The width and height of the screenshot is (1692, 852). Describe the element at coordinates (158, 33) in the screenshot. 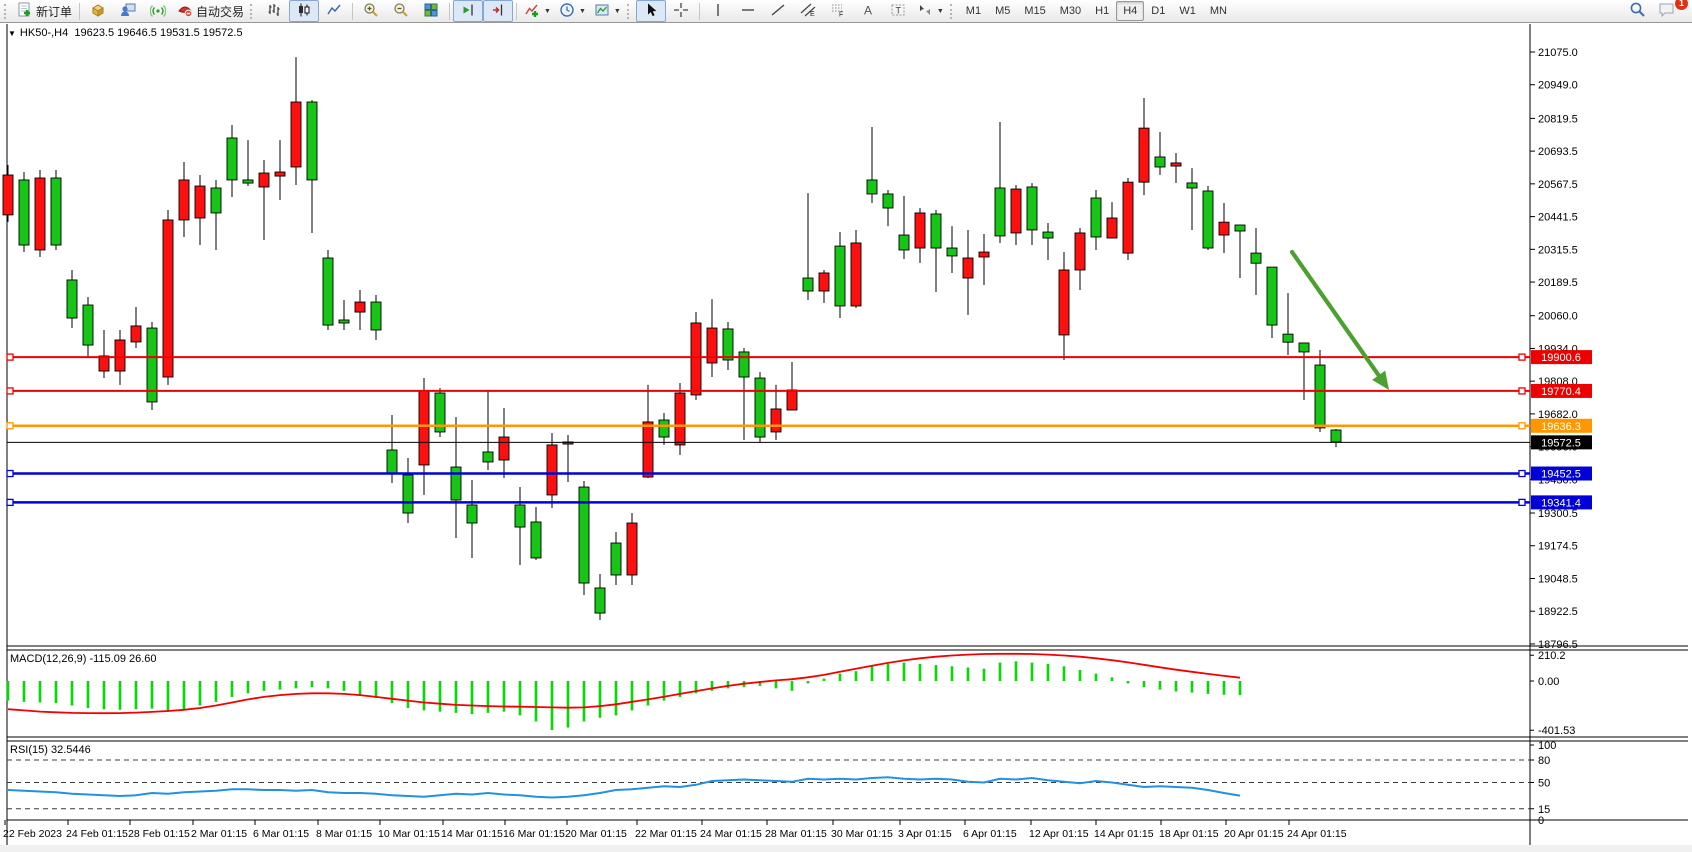

I see `chart-ohlc-values: 19623.5 19646.5 19531.5 19572.5` at that location.